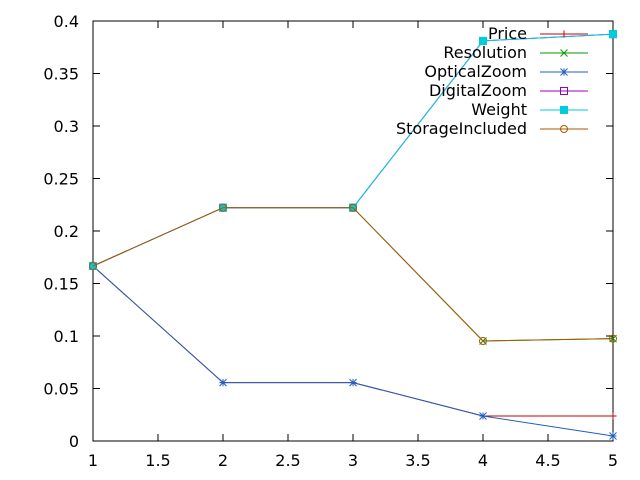 This screenshot has height=480, width=640. What do you see at coordinates (61, 284) in the screenshot?
I see `y-tick-label: 0.15` at bounding box center [61, 284].